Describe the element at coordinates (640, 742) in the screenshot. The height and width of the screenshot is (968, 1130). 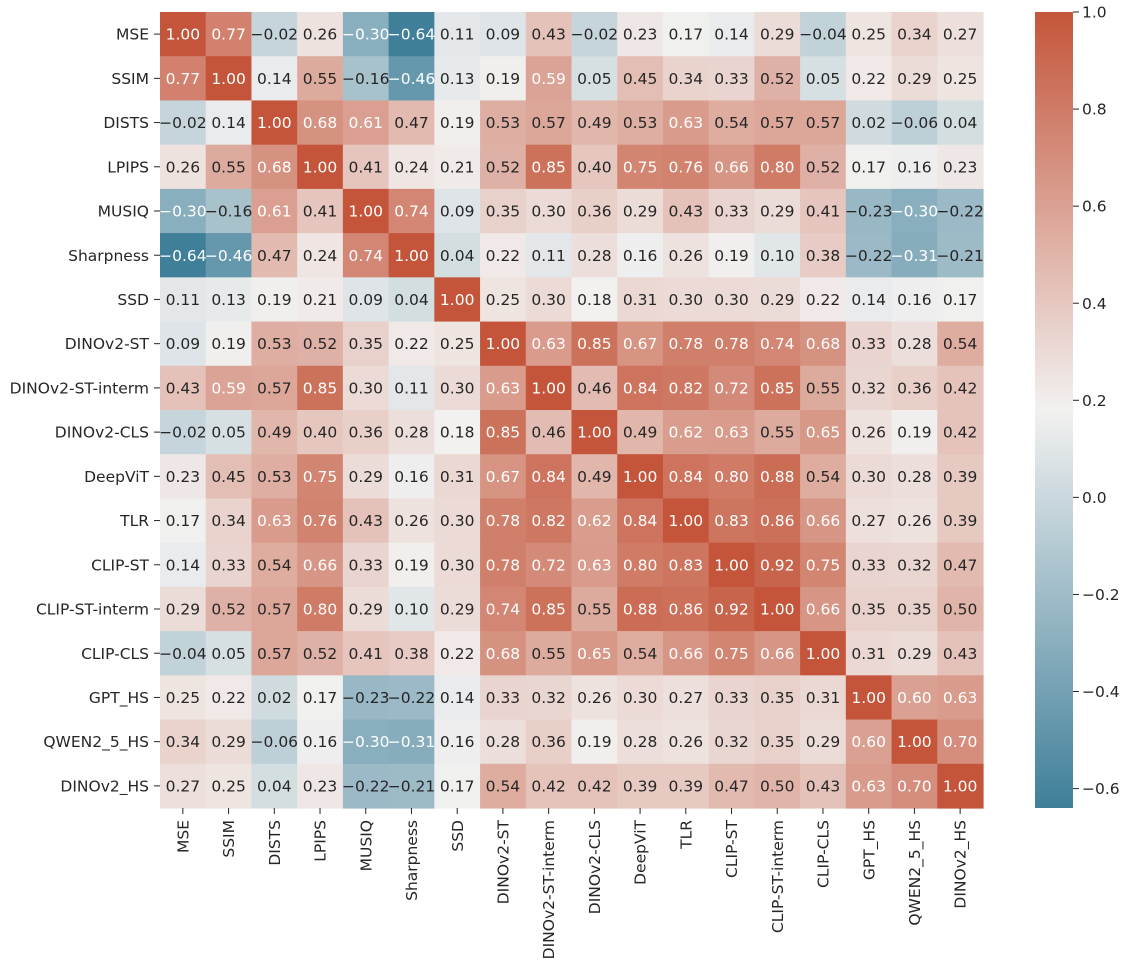
I see `heatmap-cell-qwen2-5-hs-deepvit` at that location.